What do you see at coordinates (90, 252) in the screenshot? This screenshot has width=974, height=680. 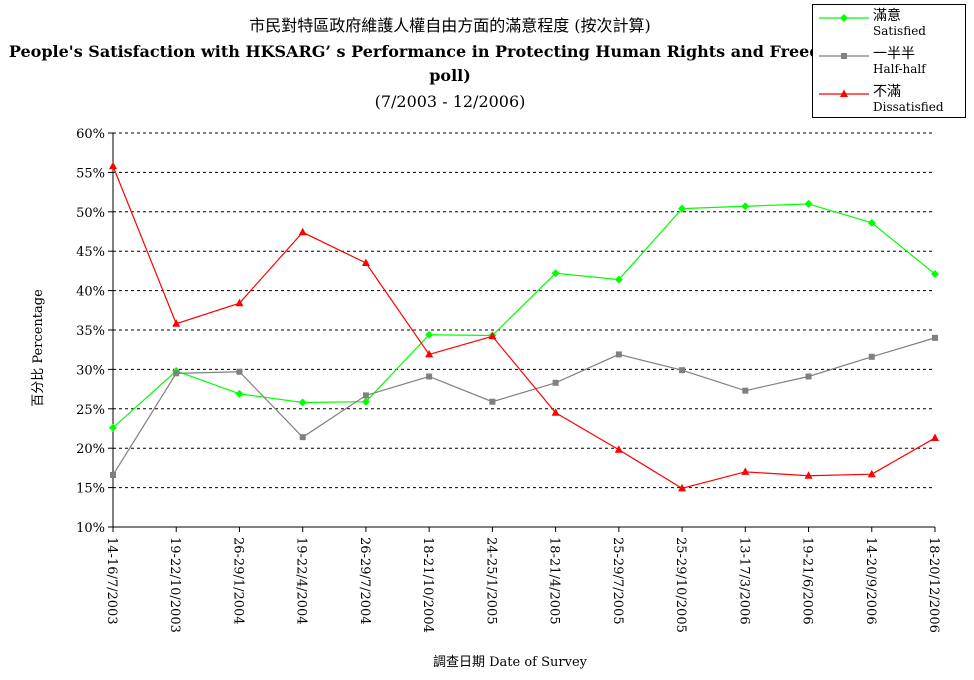 I see `y-tick-label: 45%` at bounding box center [90, 252].